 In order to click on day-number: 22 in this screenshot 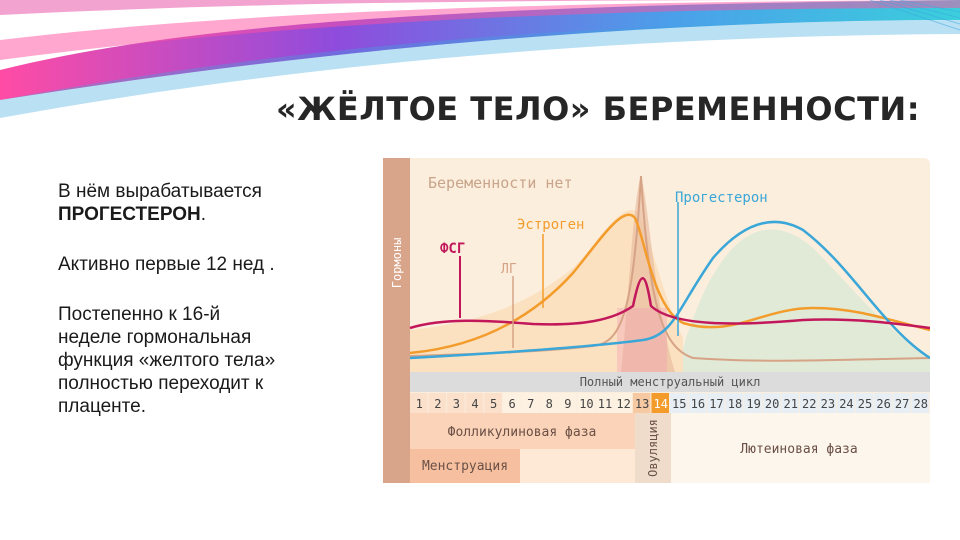, I will do `click(809, 404)`.